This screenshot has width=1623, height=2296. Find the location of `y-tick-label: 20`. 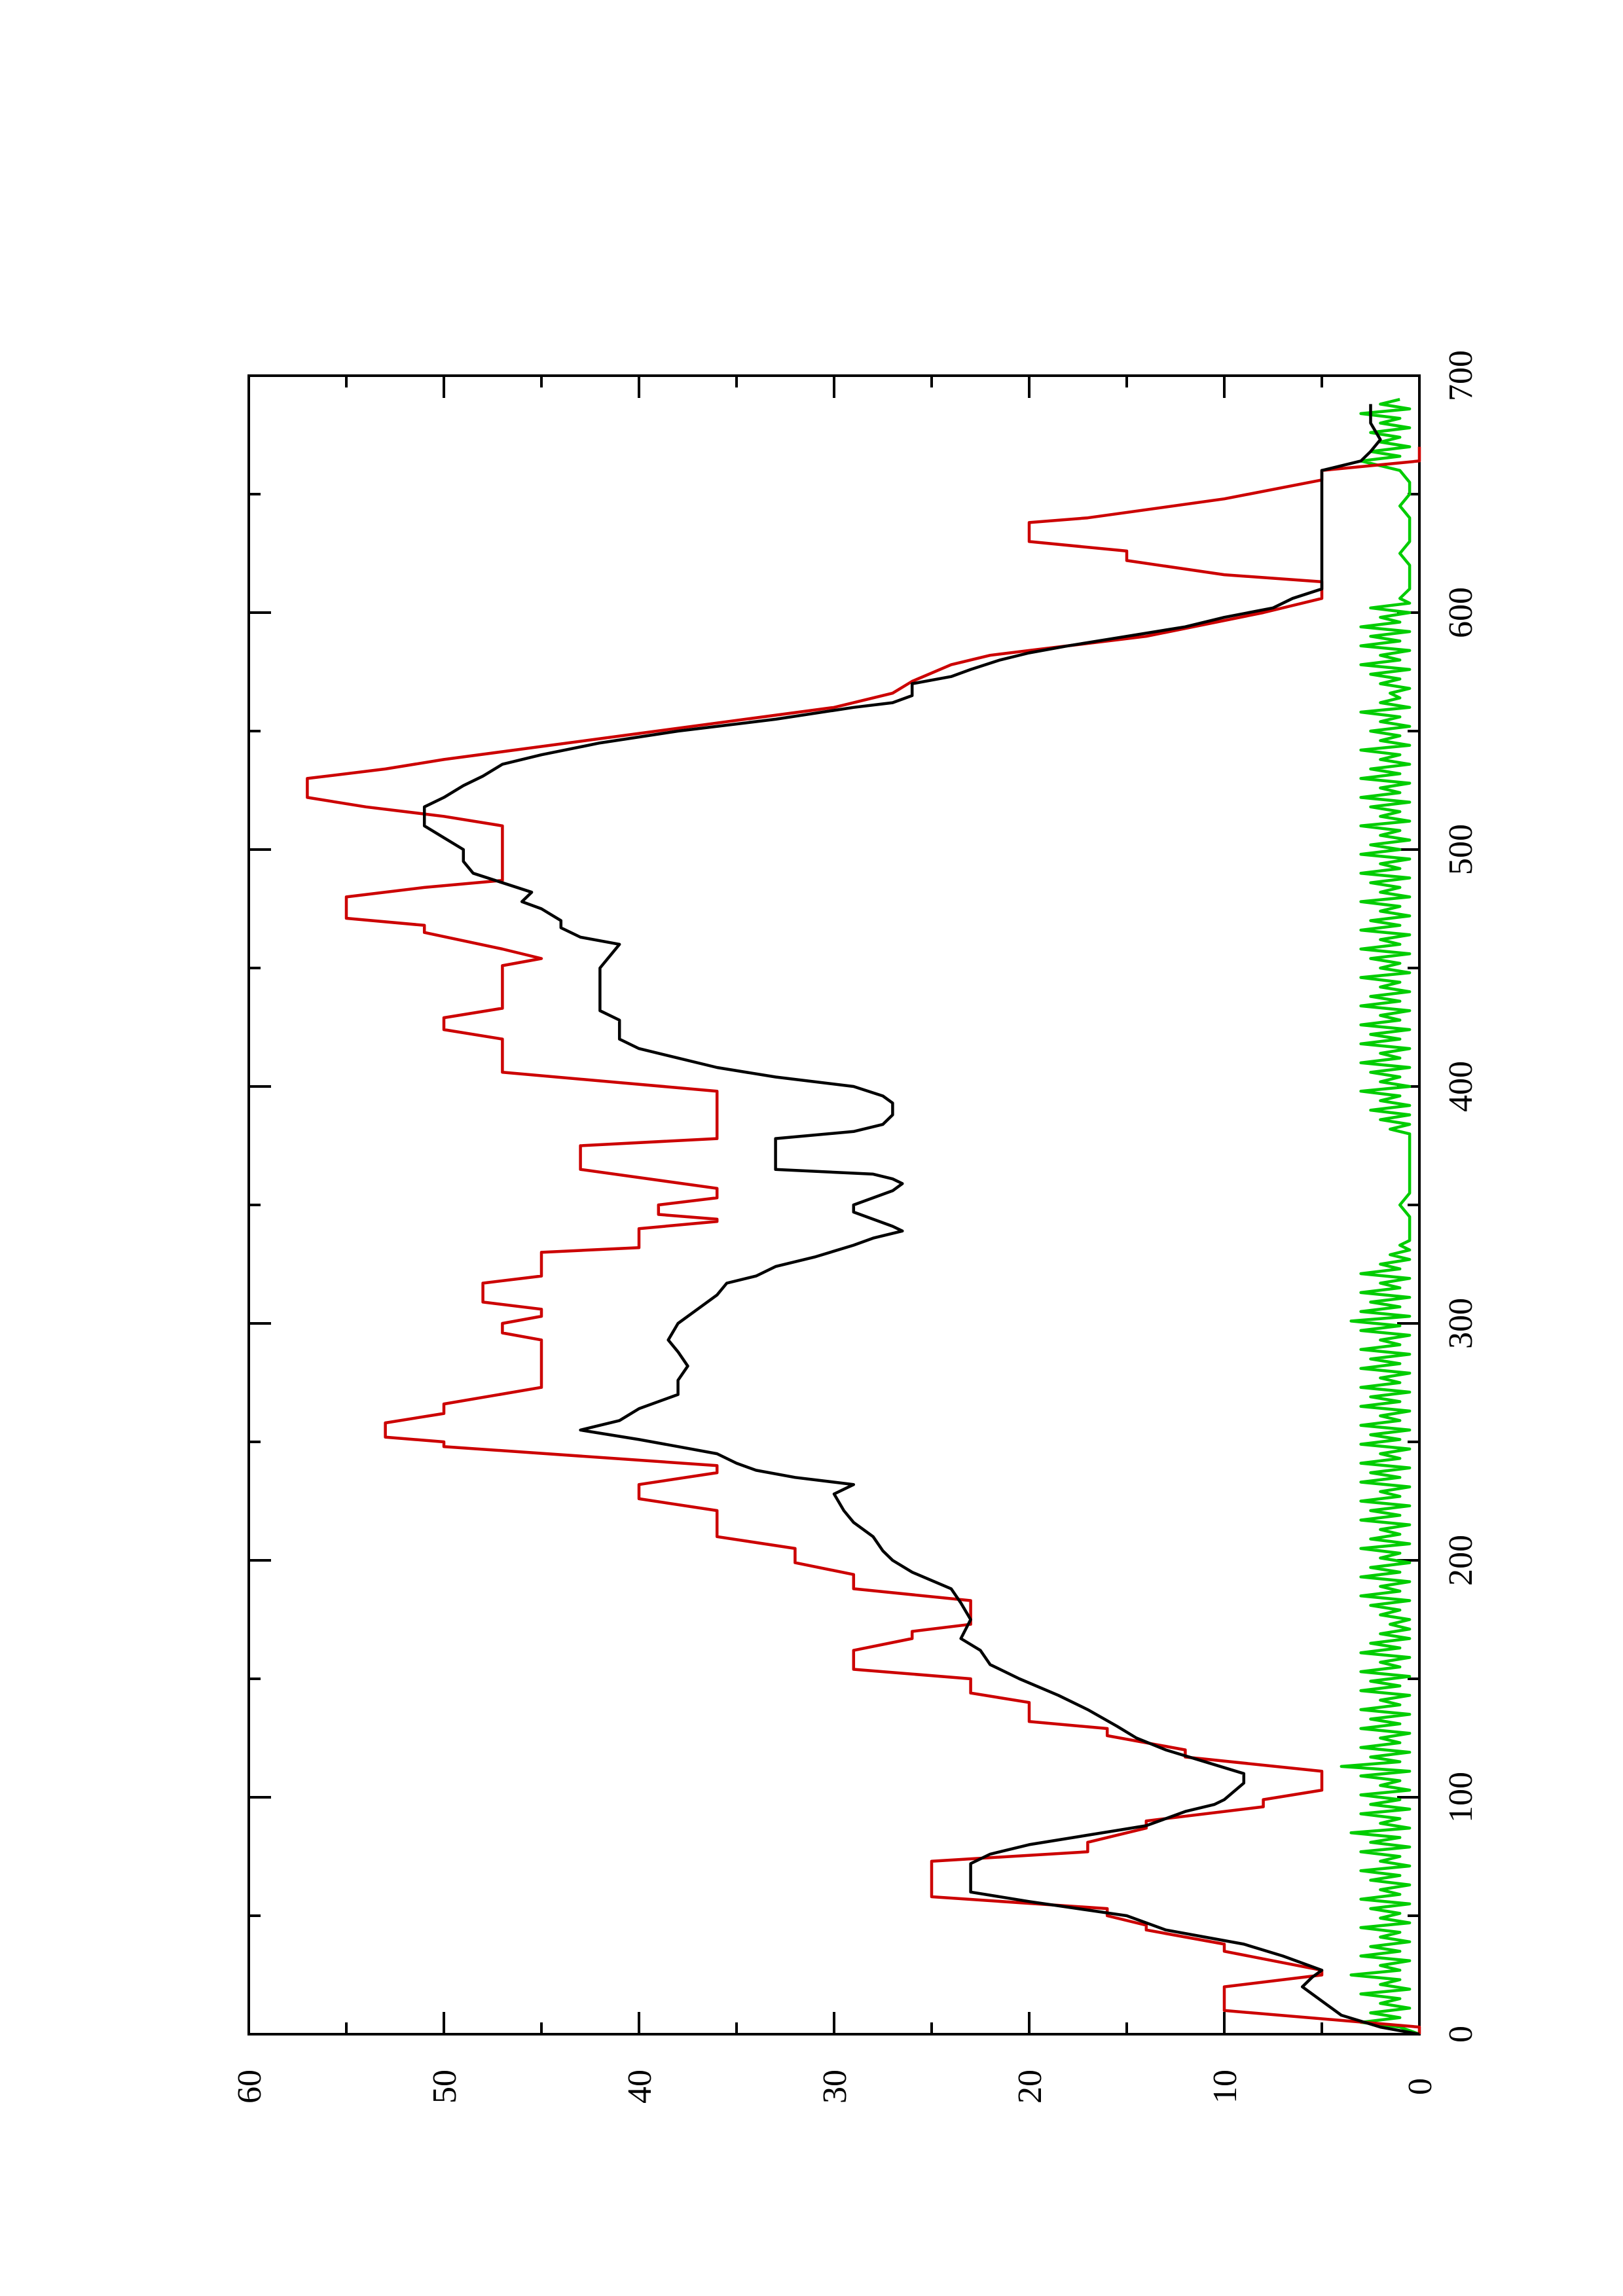

y-tick-label: 20 is located at coordinates (1030, 2087).